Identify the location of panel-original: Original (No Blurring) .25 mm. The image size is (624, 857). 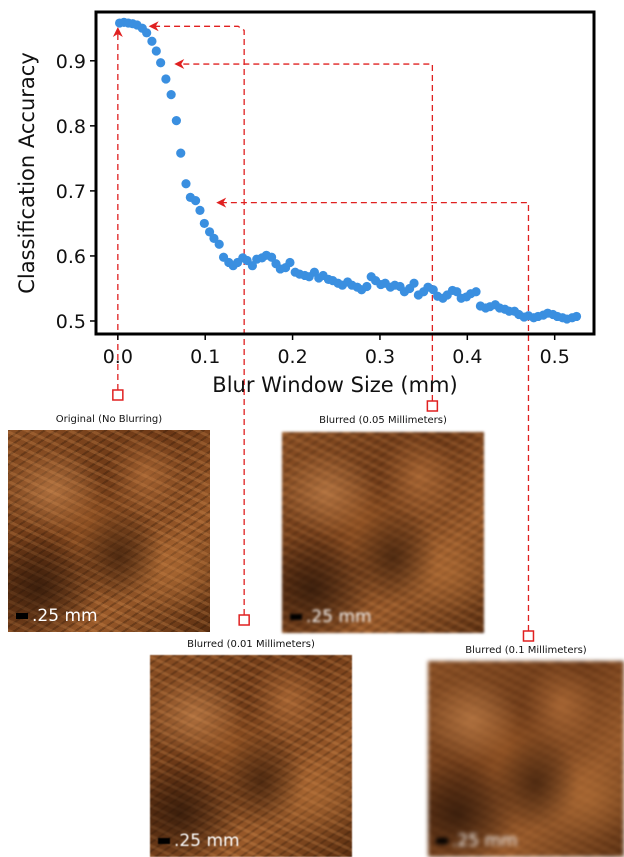
(109, 523).